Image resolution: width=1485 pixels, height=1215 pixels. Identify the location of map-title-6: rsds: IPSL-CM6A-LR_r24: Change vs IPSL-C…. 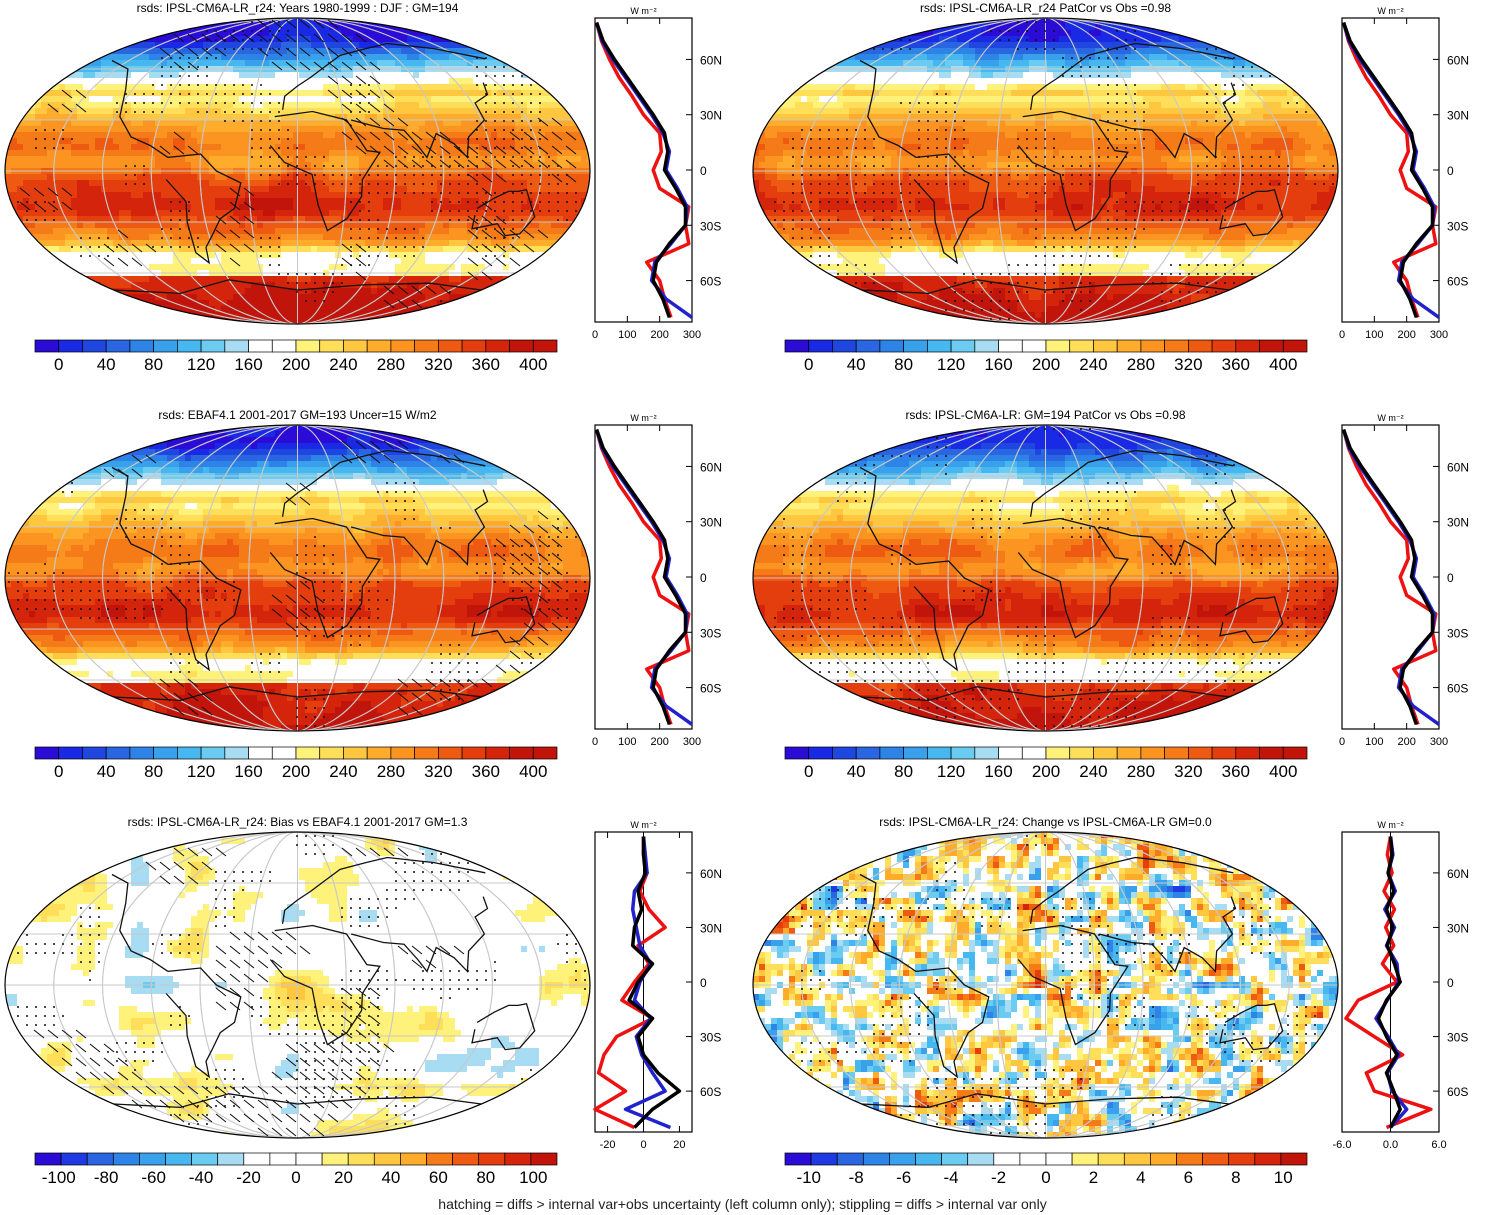
(1045, 822).